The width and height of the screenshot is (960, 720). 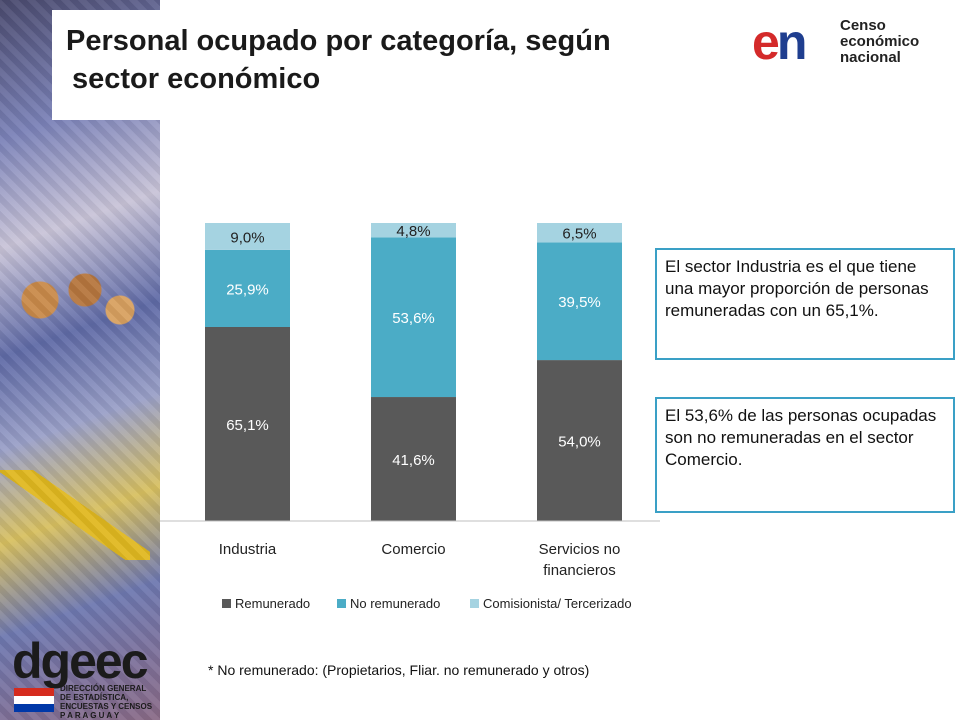 What do you see at coordinates (474, 603) in the screenshot?
I see `legend-swatch-comisionista-tercerizado` at bounding box center [474, 603].